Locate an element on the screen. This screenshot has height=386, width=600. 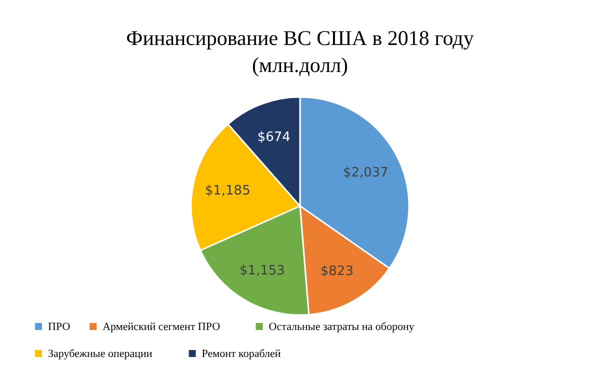
data-label: $1,185 is located at coordinates (227, 191).